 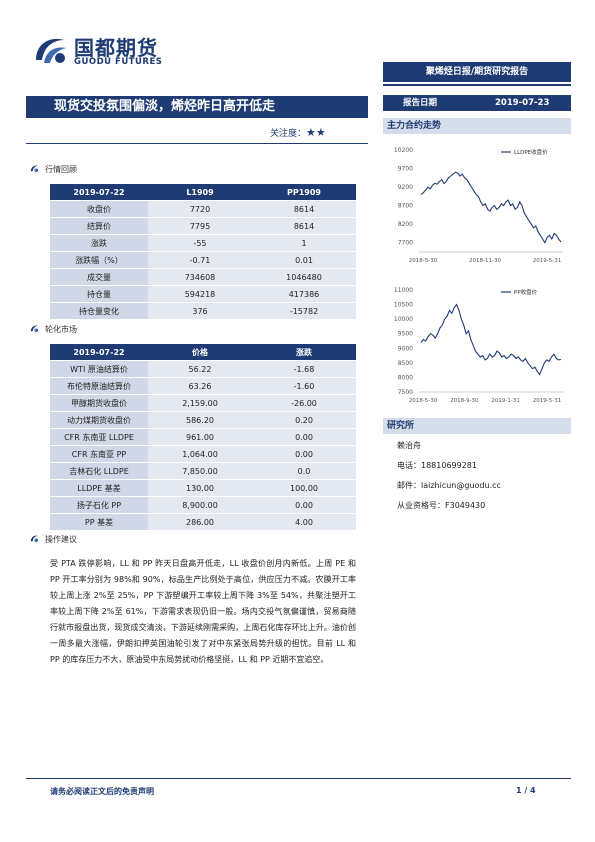 I want to click on row-label: 持仓量变化, so click(x=99, y=311).